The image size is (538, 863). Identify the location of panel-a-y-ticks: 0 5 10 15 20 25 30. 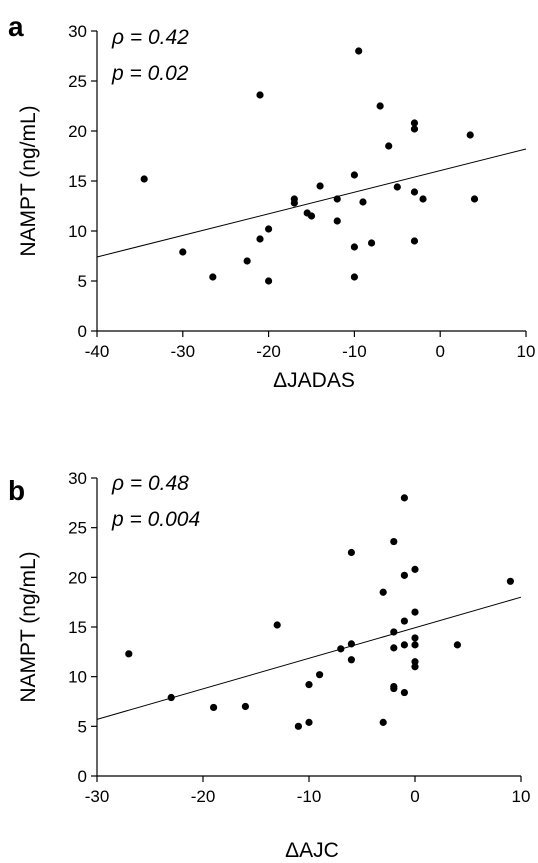
(82, 181).